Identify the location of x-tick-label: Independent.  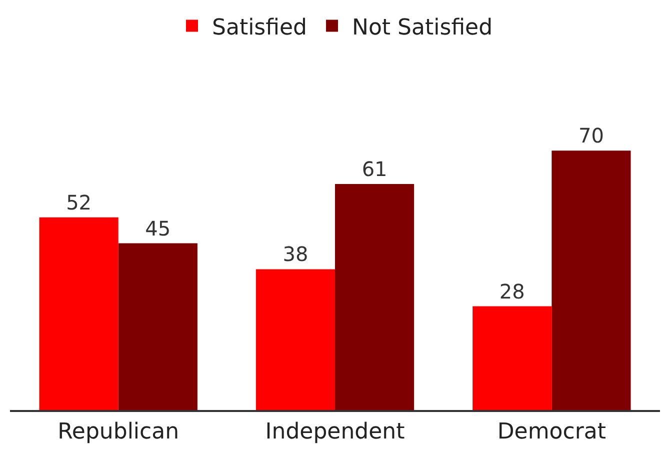
(335, 431).